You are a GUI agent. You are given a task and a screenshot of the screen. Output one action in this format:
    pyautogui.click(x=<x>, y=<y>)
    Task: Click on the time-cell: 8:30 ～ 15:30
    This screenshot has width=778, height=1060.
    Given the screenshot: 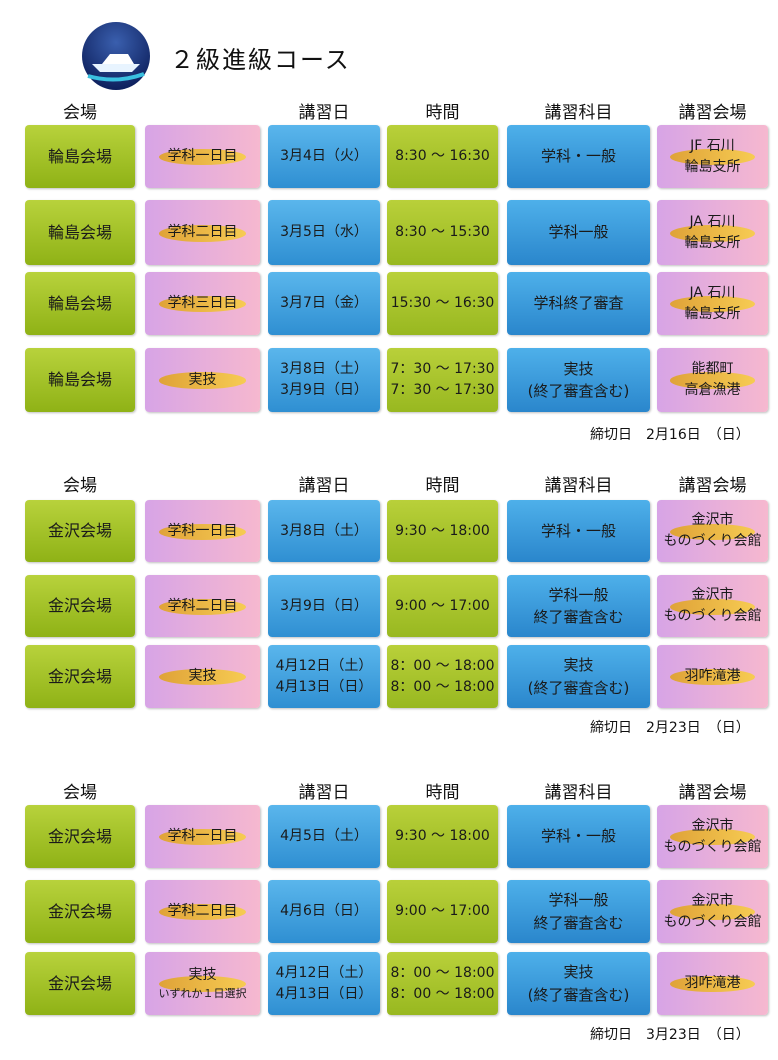 What is the action you would take?
    pyautogui.click(x=442, y=232)
    